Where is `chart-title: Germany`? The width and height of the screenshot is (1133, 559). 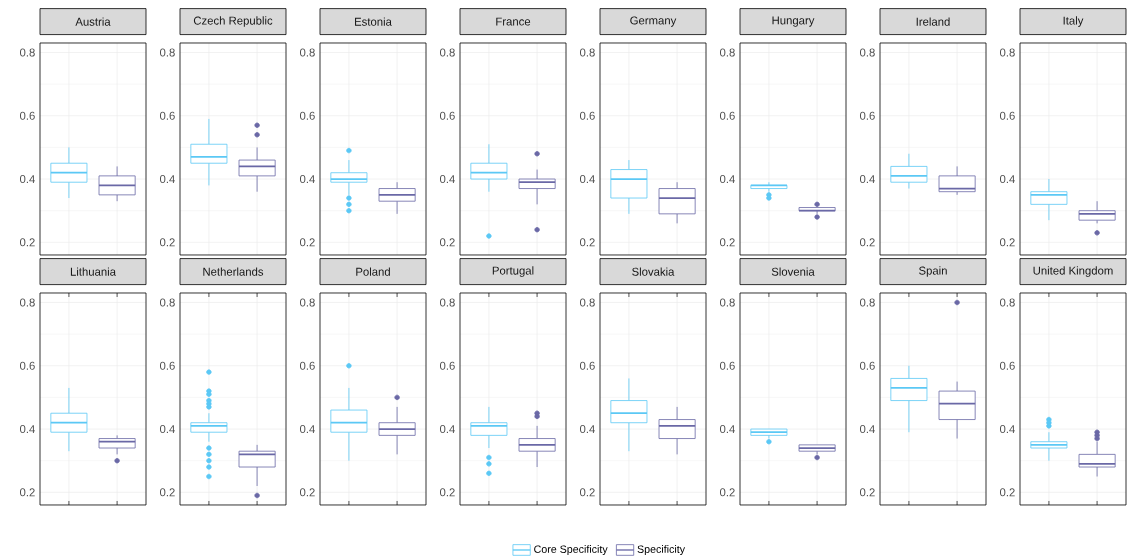 chart-title: Germany is located at coordinates (653, 21).